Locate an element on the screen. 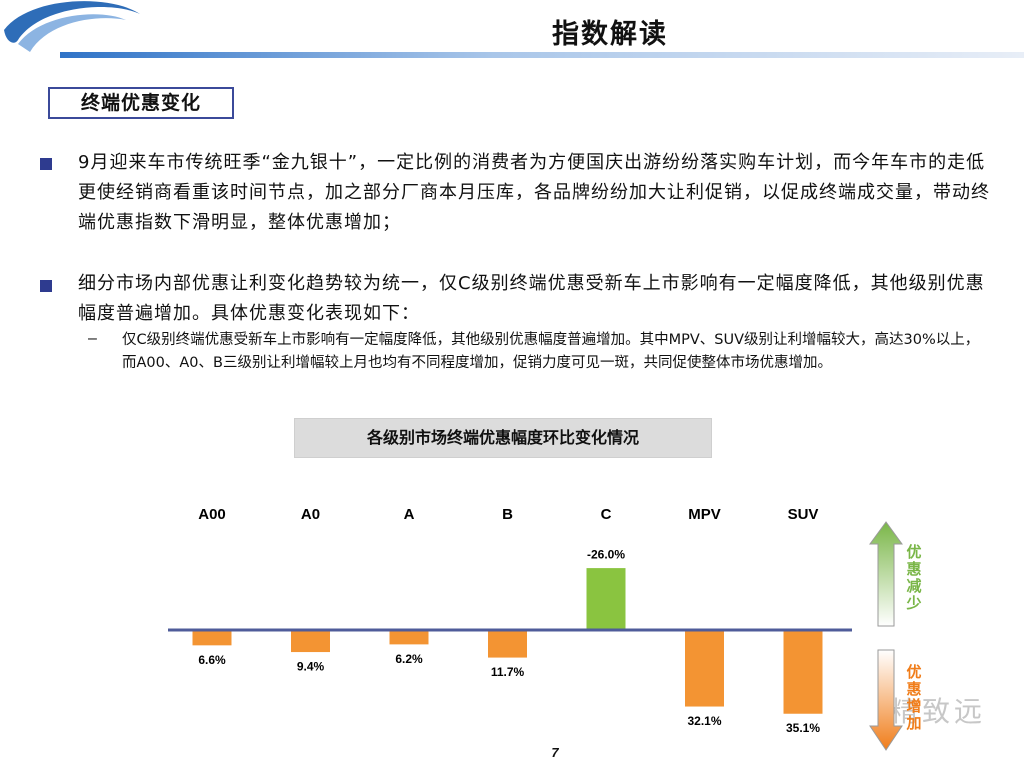 Image resolution: width=1024 pixels, height=768 pixels. section-label: 终端优惠变化 is located at coordinates (141, 103).